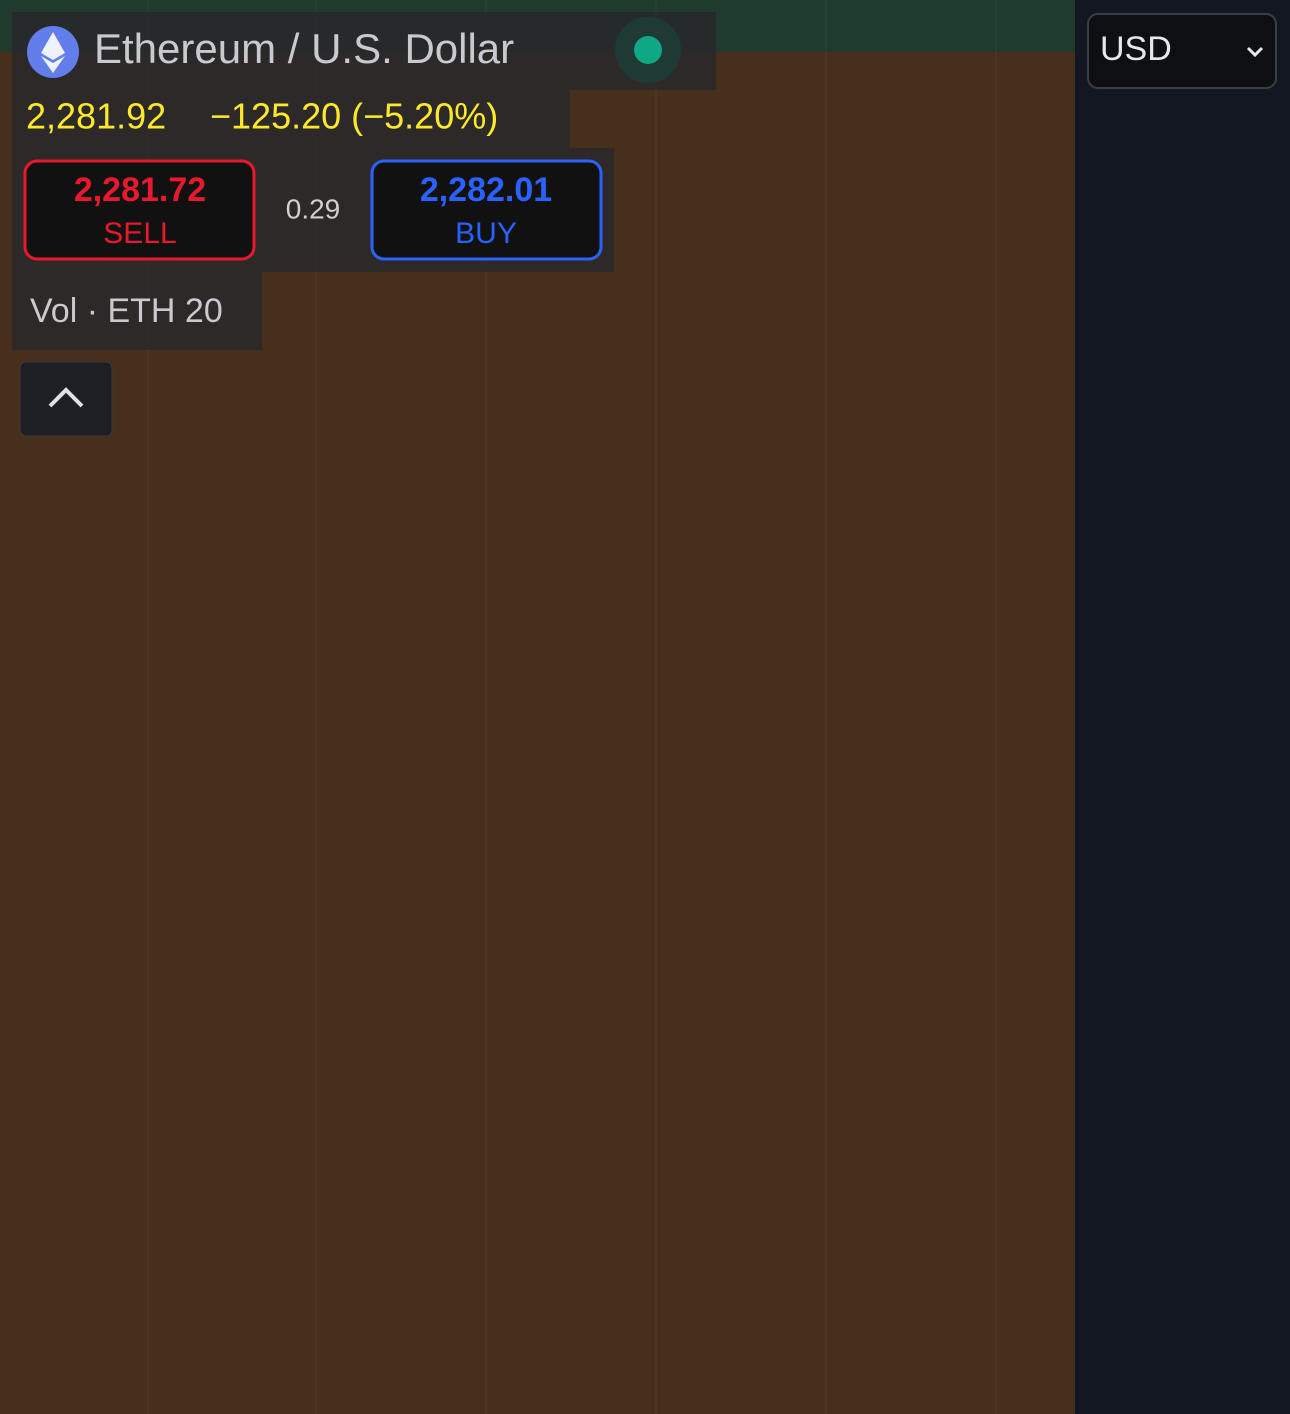 The image size is (1290, 1414). I want to click on eth-glyph, so click(53, 52).